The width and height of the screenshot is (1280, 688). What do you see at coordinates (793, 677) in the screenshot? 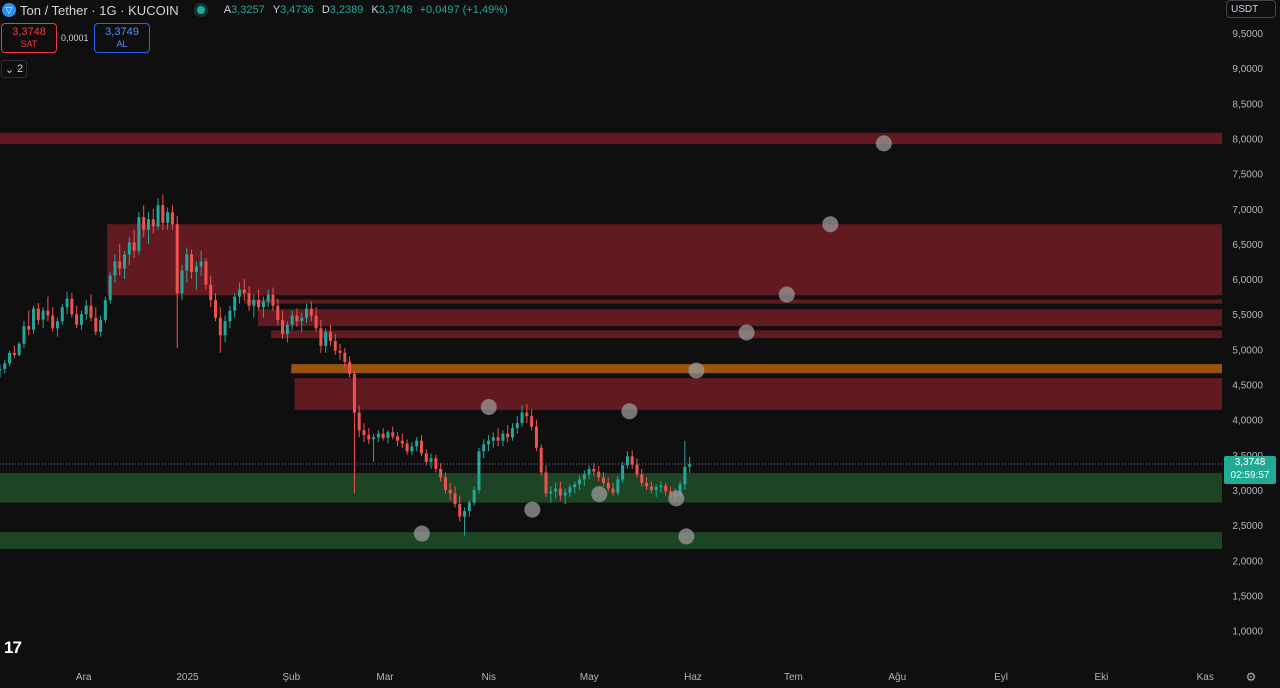
I see `x-axis-tick-label: Tem` at bounding box center [793, 677].